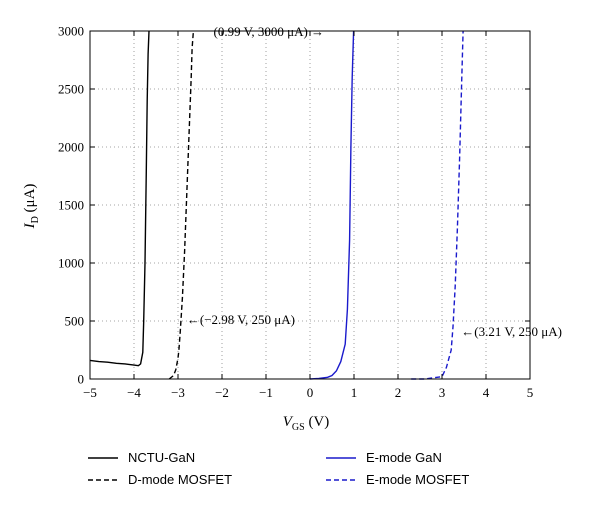  I want to click on x-tick-label: −3, so click(178, 392).